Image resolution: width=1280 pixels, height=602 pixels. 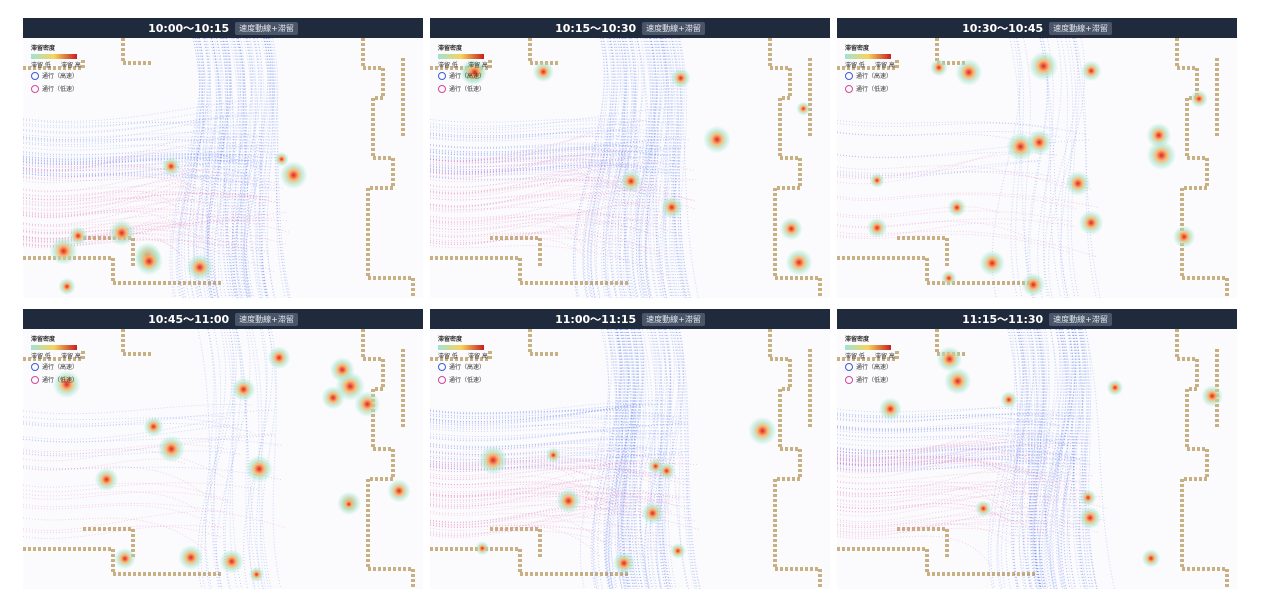 I want to click on legend-low: 滞留 低, so click(x=448, y=65).